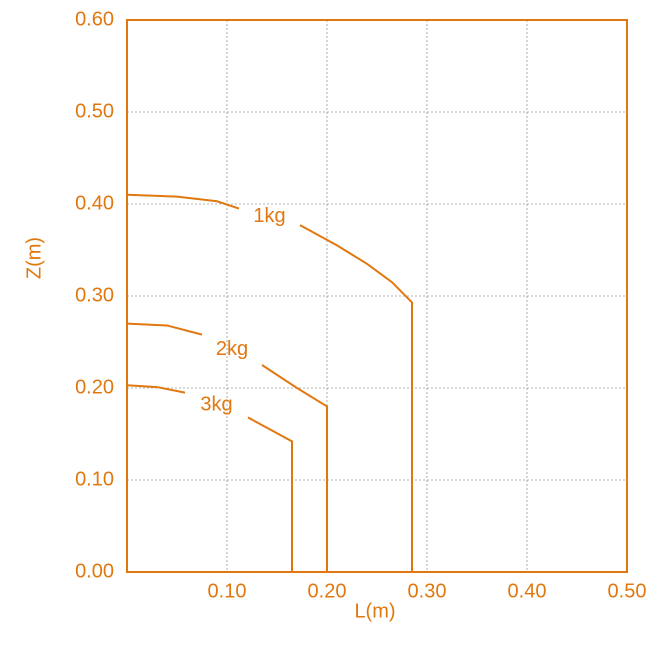 The width and height of the screenshot is (664, 648). Describe the element at coordinates (327, 591) in the screenshot. I see `x-tick-label: 0.20` at that location.